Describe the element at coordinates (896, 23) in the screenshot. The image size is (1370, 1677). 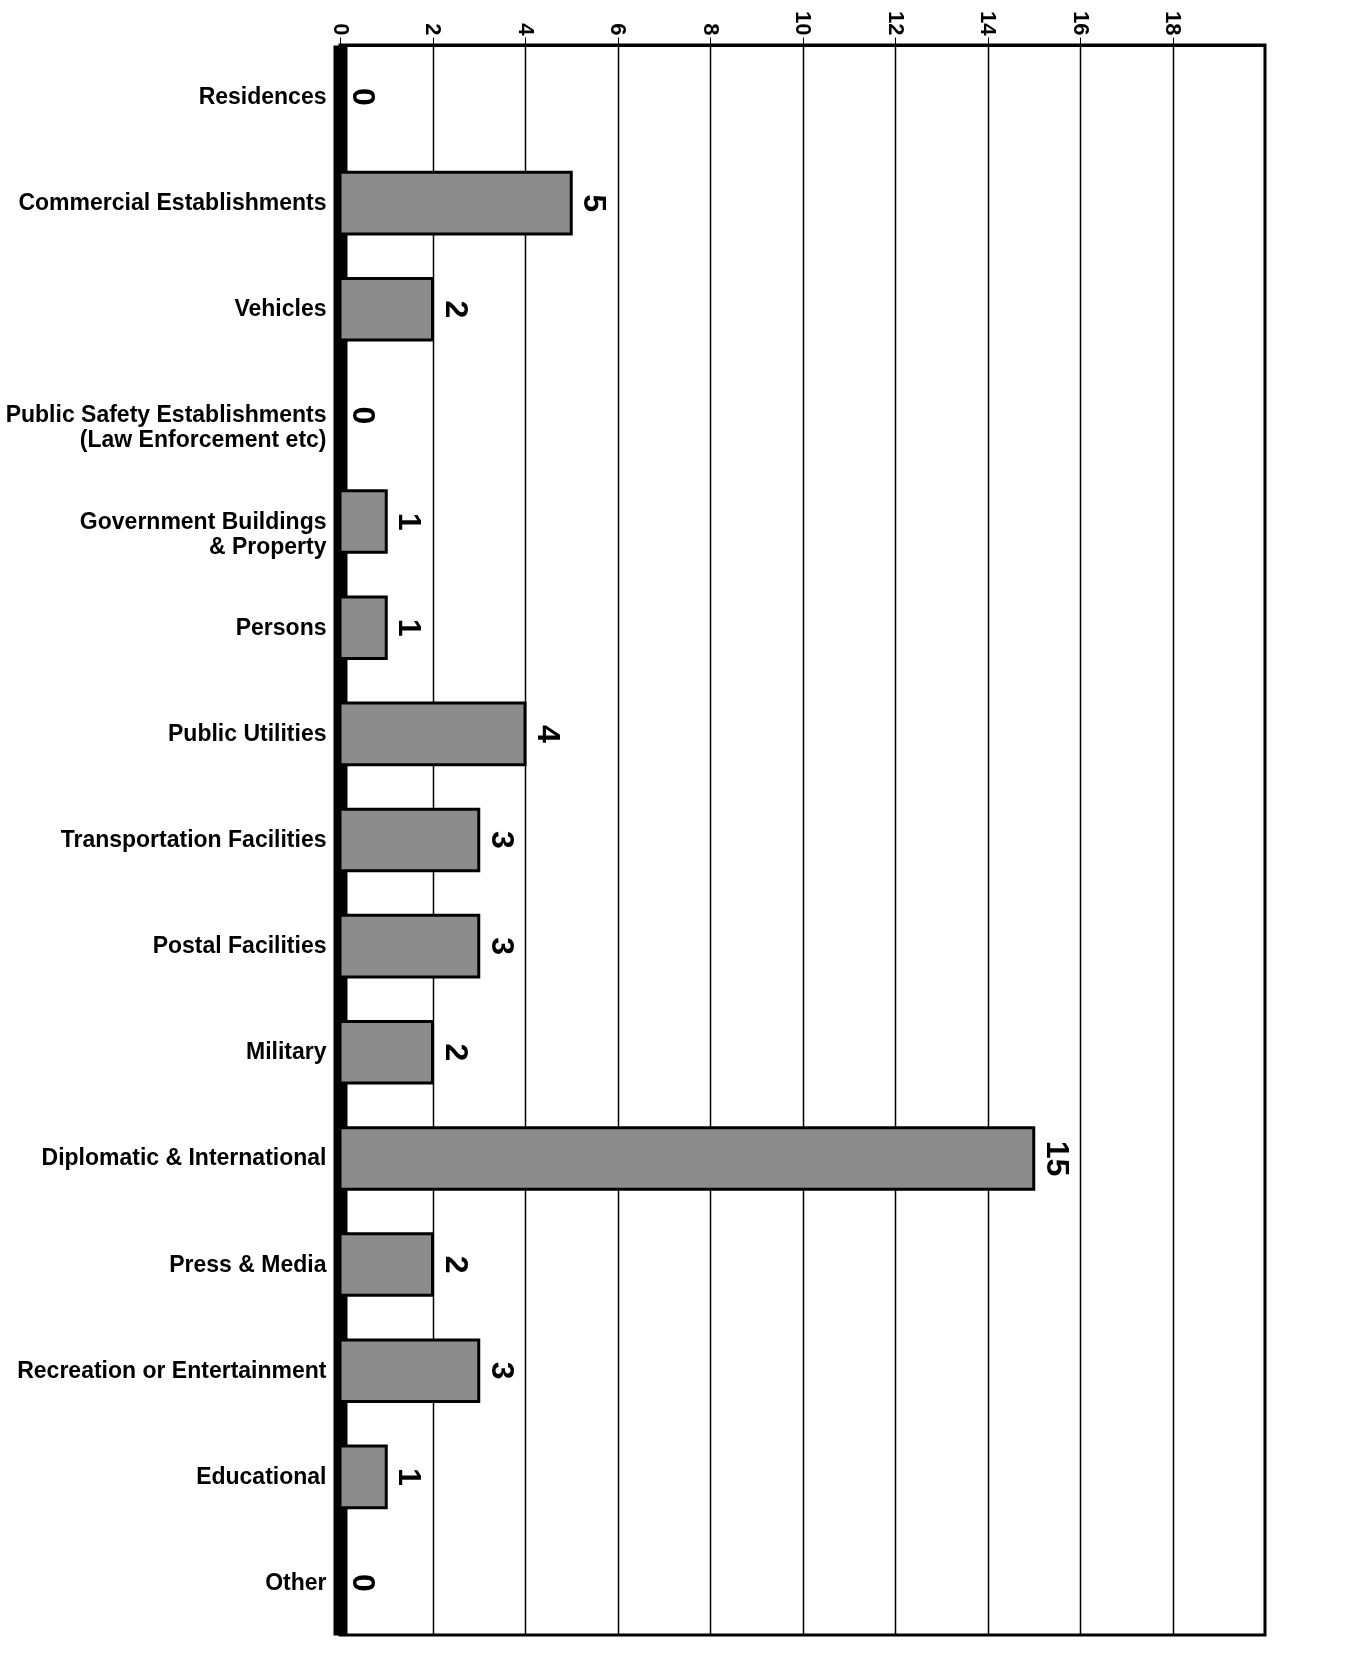
I see `x-tick-label: 12` at that location.